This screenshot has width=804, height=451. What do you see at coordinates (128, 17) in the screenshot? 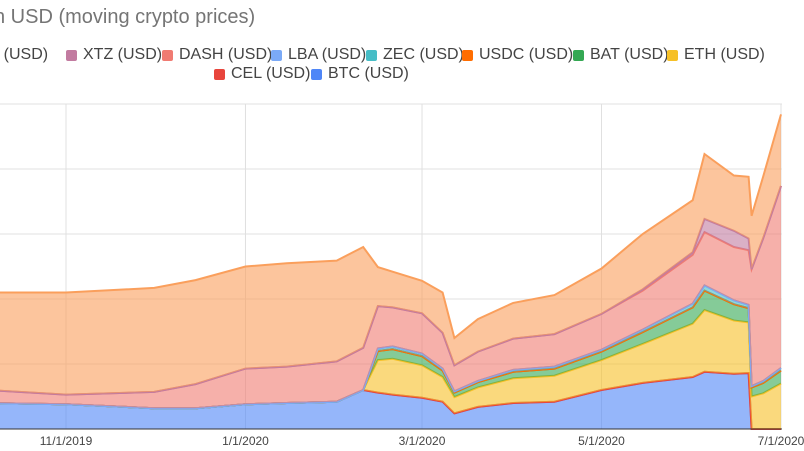
I see `chart-title: n USD (moving crypto prices)` at bounding box center [128, 17].